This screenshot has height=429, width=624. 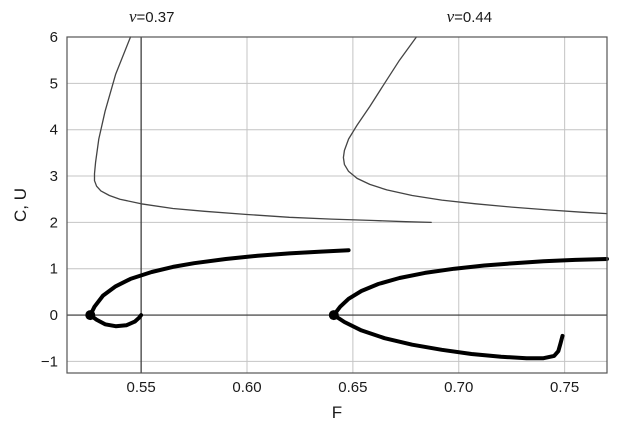 I want to click on x-tick-labels: 0.55 0.60 0.65 0.70 0.75, so click(x=353, y=387).